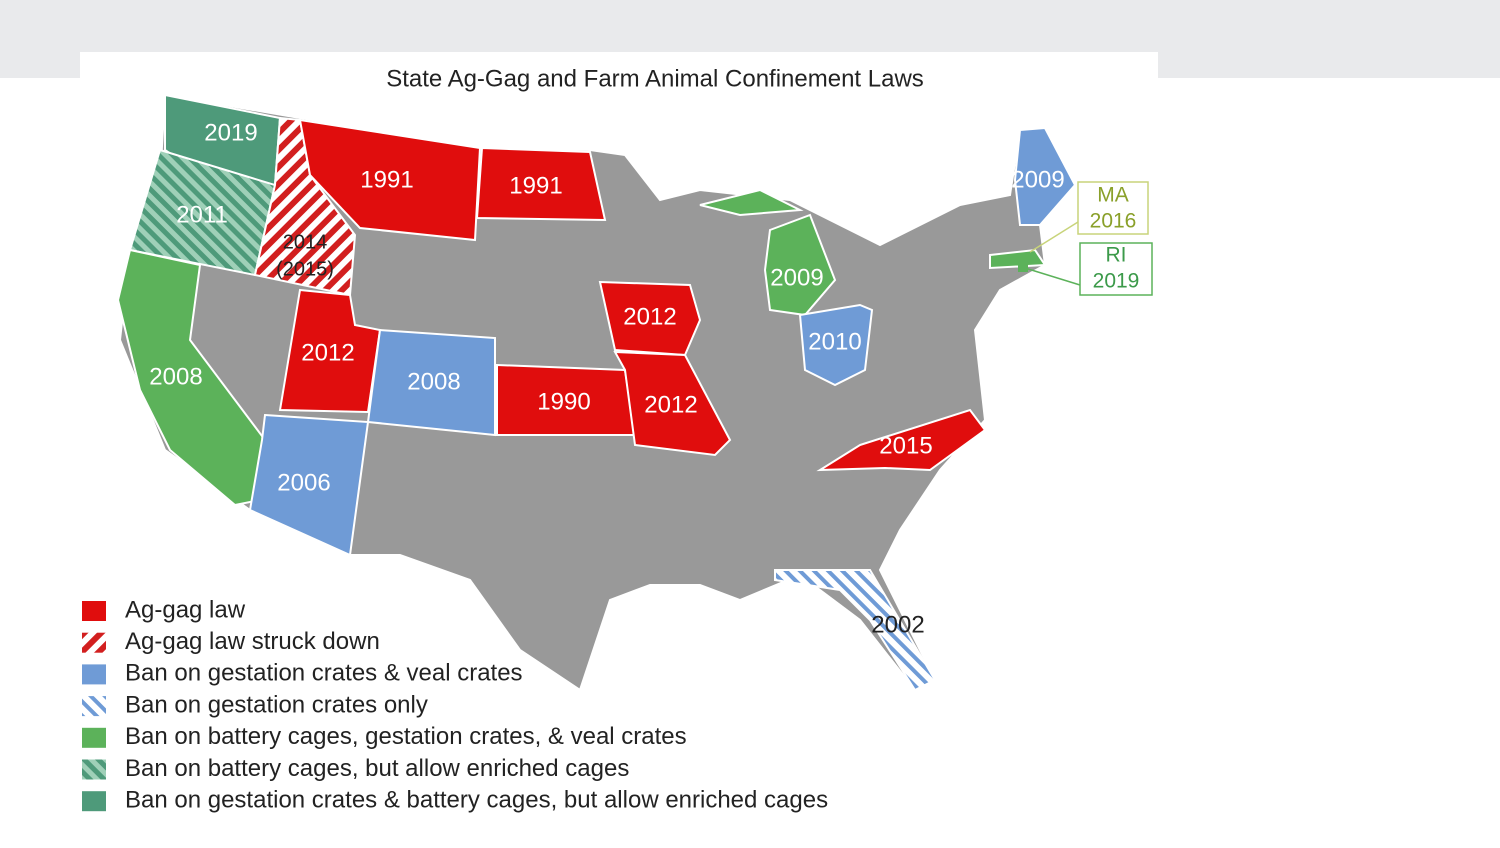  I want to click on state-label: 1990, so click(563, 401).